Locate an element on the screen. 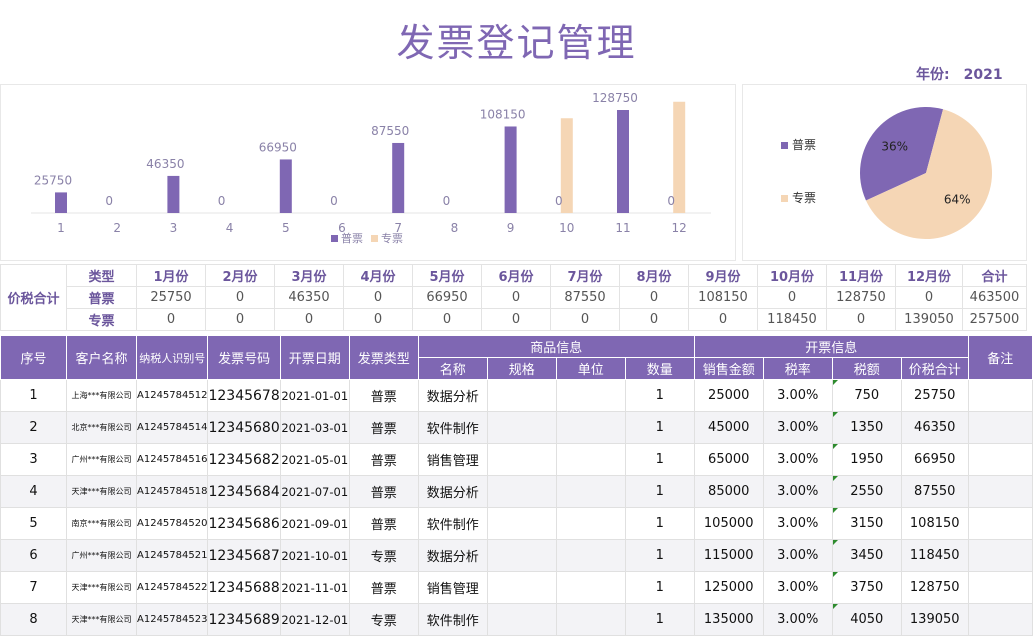 This screenshot has width=1033, height=641. cell-date: 2021-05-01 is located at coordinates (314, 459).